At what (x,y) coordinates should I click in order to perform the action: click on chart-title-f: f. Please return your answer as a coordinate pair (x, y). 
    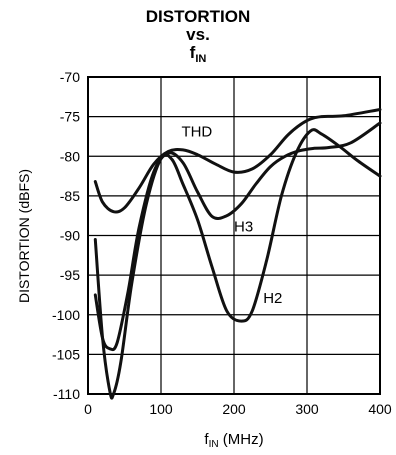
    Looking at the image, I should click on (192, 52).